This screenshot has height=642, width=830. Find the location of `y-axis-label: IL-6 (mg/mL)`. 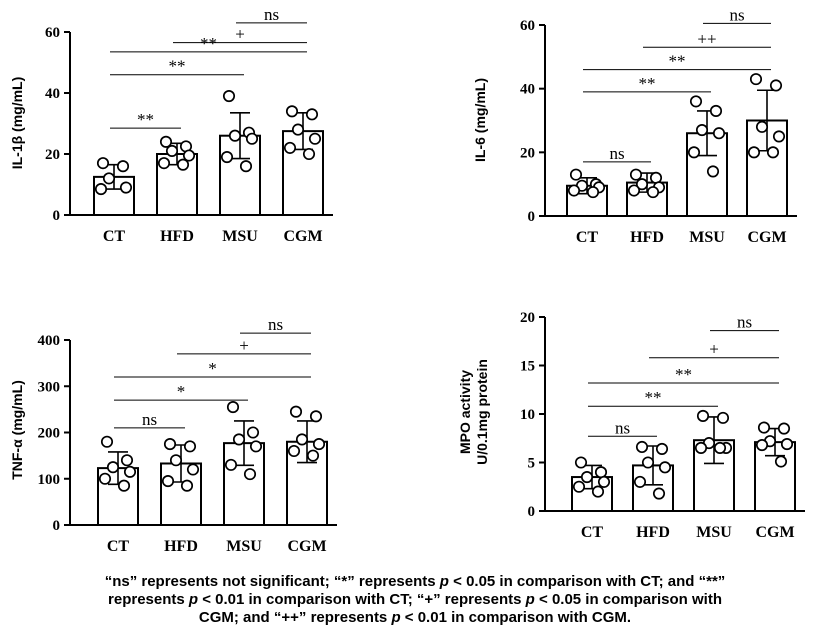

y-axis-label: IL-6 (mg/mL) is located at coordinates (480, 120).